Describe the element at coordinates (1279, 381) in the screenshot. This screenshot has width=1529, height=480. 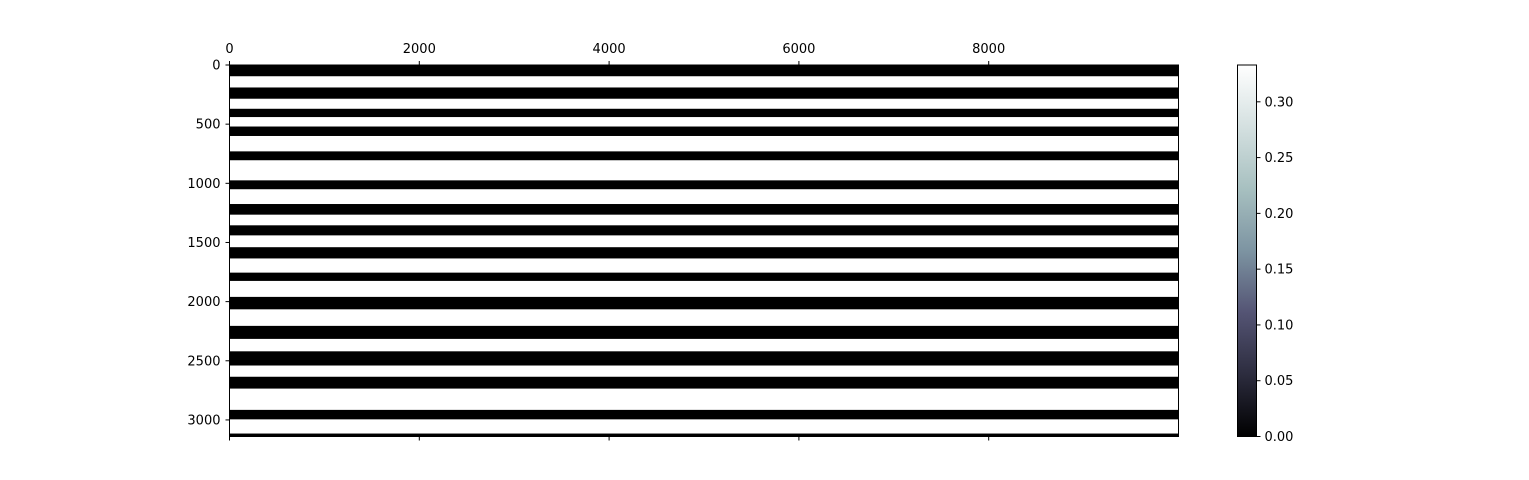
I see `colorbar-tick-label-1: 0.05` at that location.